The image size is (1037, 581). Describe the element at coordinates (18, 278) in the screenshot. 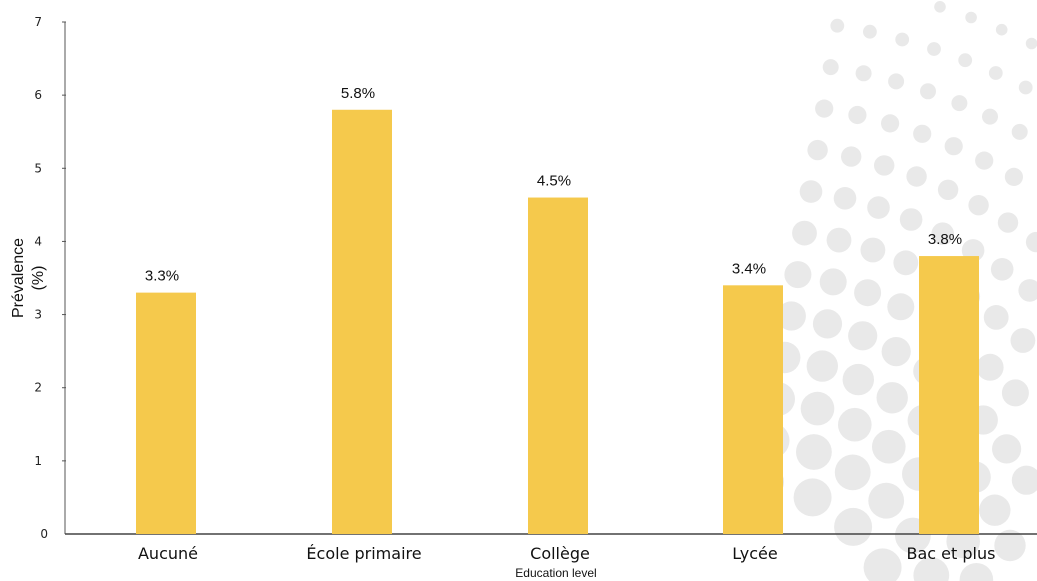

I see `y-axis-title-line1: Prévalence` at that location.